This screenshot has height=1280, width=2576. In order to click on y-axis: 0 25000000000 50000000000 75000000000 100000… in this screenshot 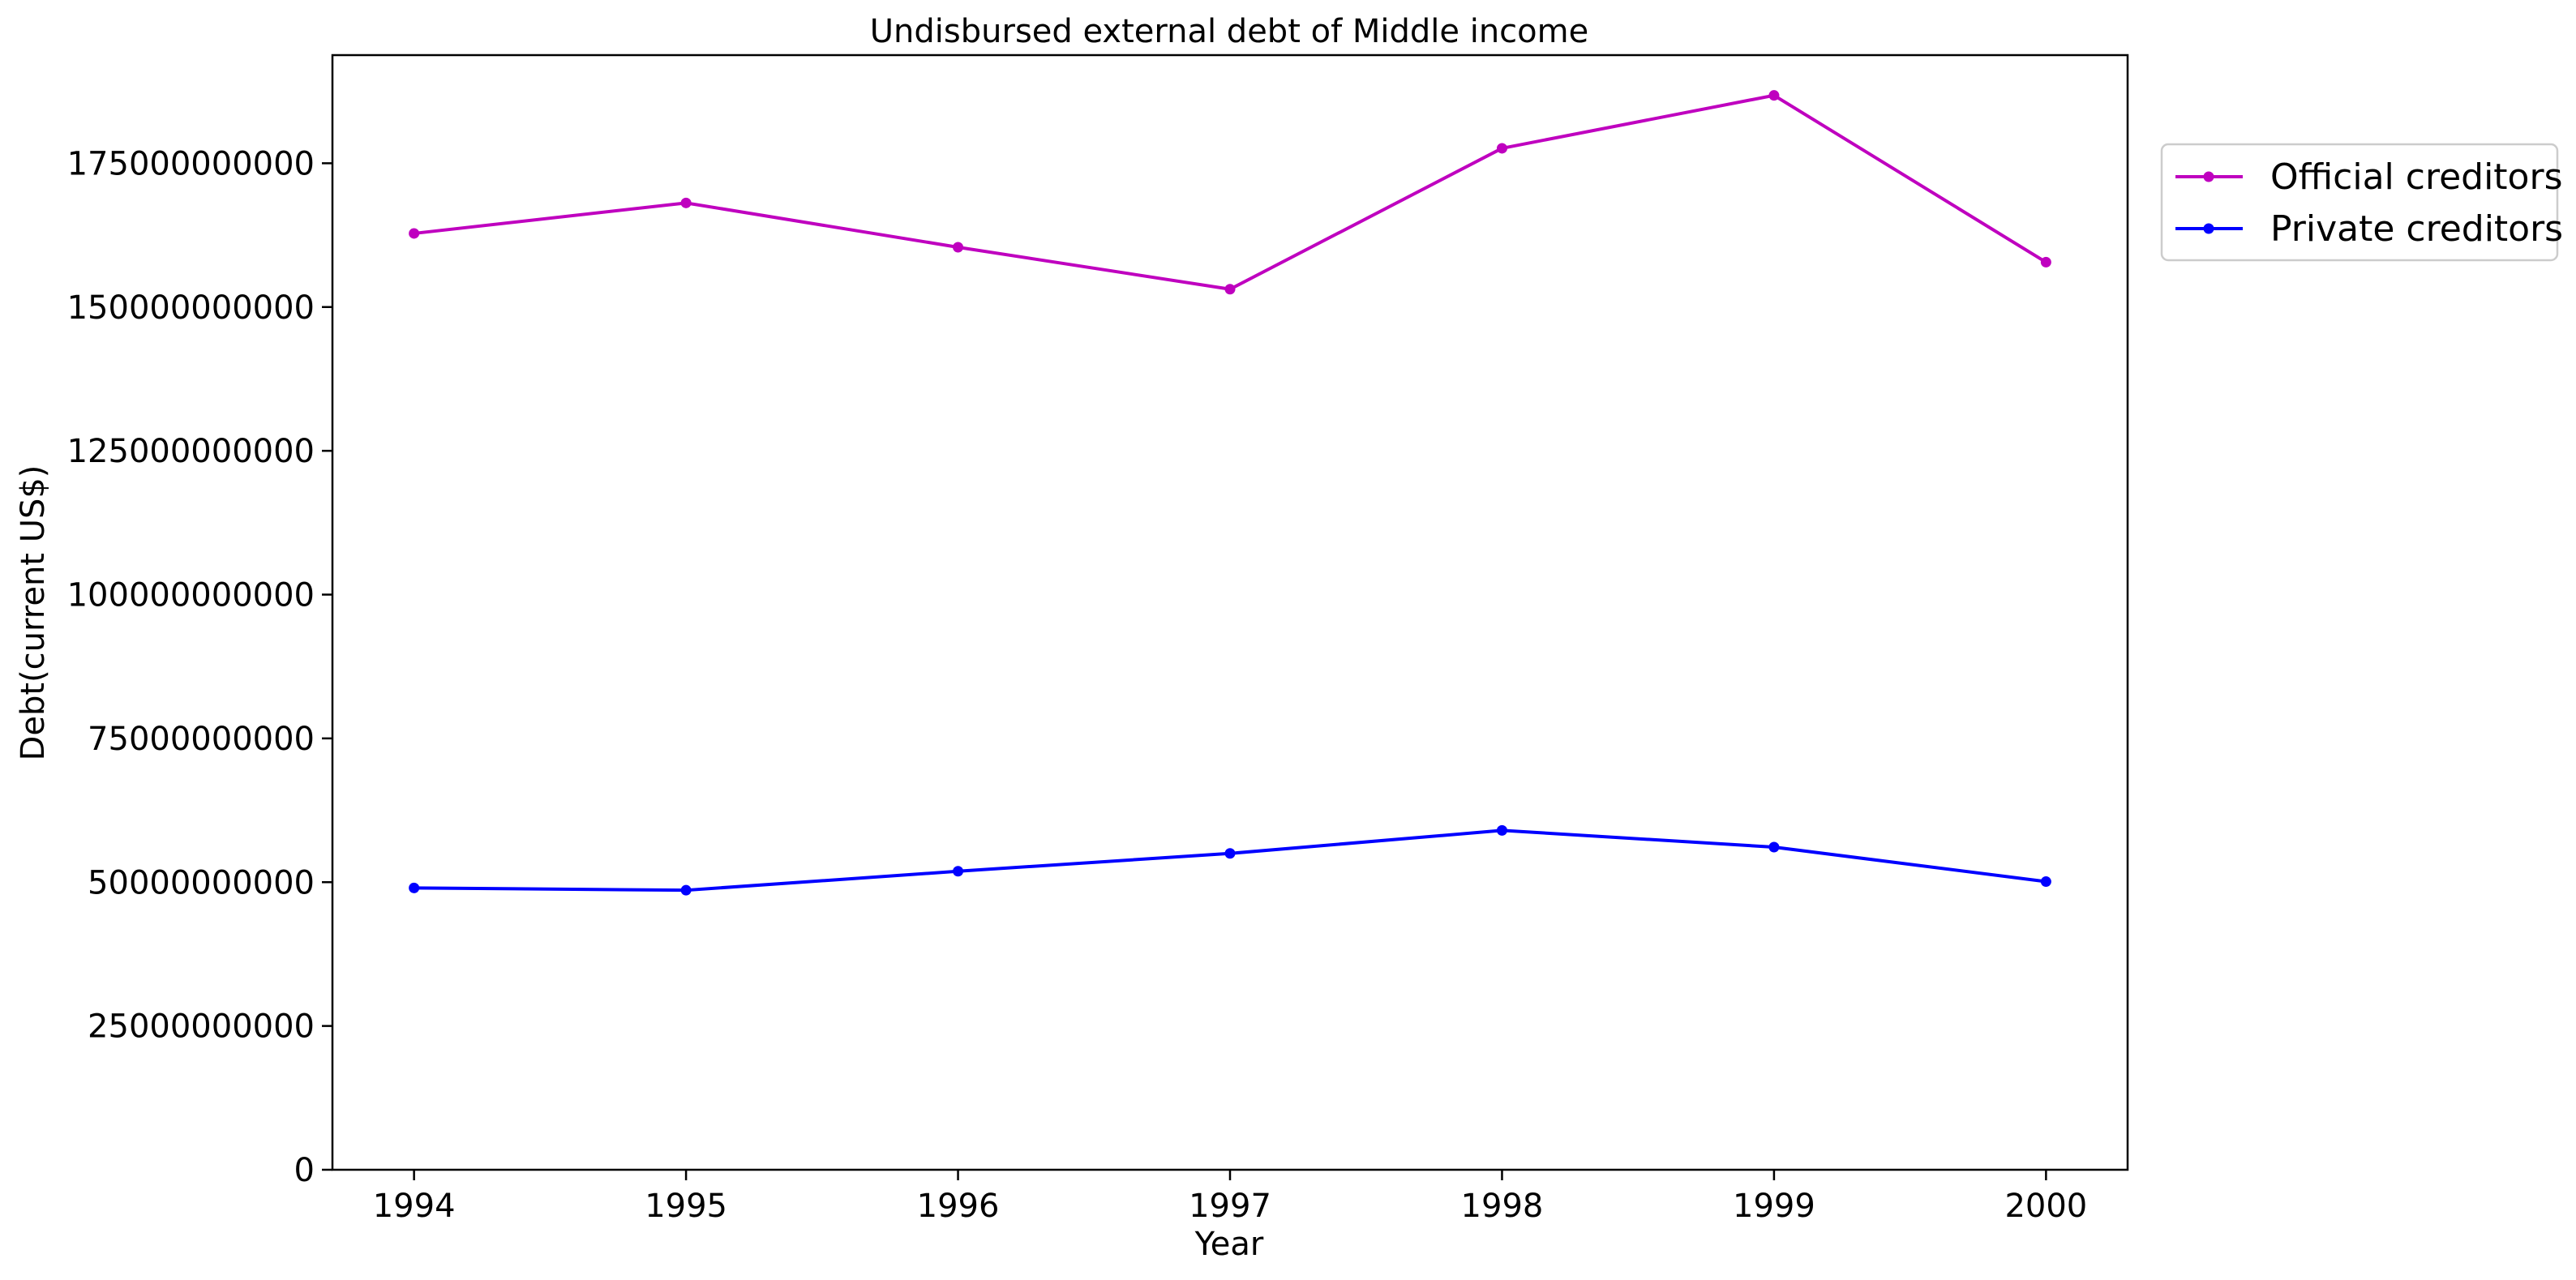, I will do `click(199, 667)`.